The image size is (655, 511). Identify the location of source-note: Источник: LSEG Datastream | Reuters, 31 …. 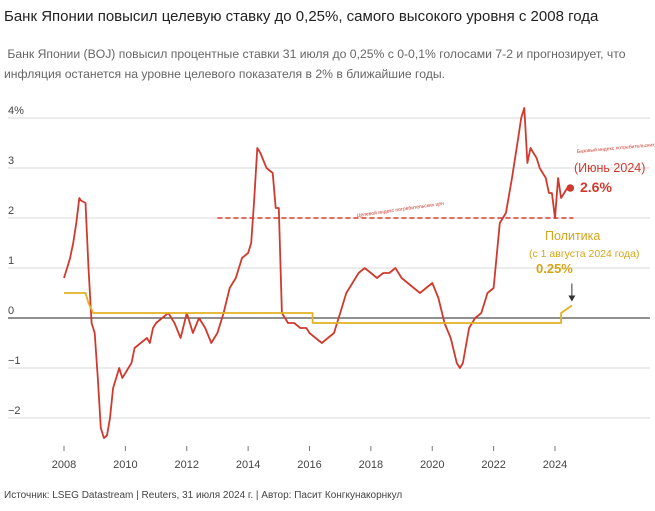
(203, 495).